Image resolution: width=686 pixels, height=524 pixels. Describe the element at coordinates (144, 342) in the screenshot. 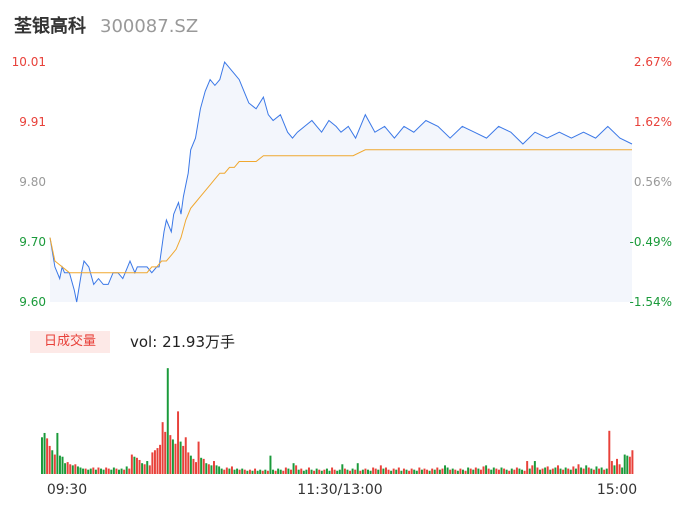

I see `volume-prefix: vol:` at that location.